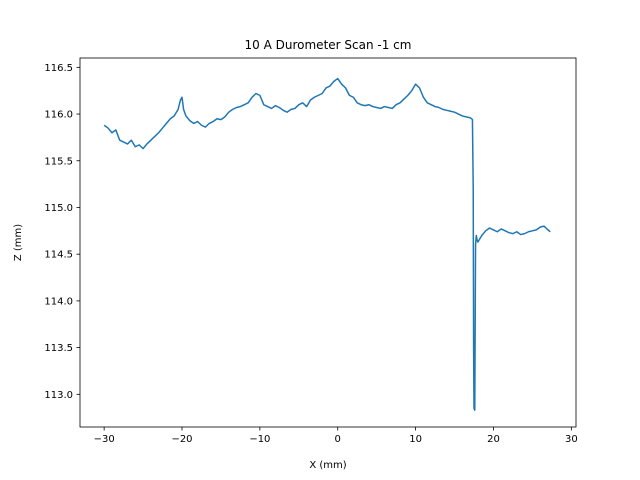 The image size is (640, 480). What do you see at coordinates (58, 208) in the screenshot?
I see `y-tick-label: 115.0` at bounding box center [58, 208].